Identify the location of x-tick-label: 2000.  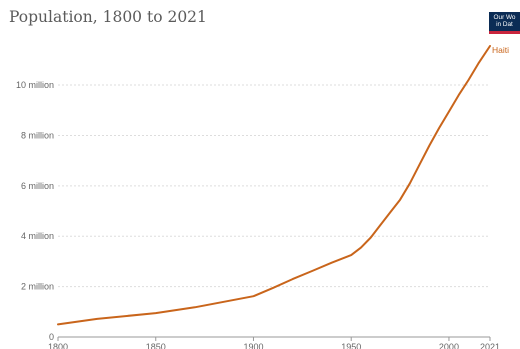
(449, 345).